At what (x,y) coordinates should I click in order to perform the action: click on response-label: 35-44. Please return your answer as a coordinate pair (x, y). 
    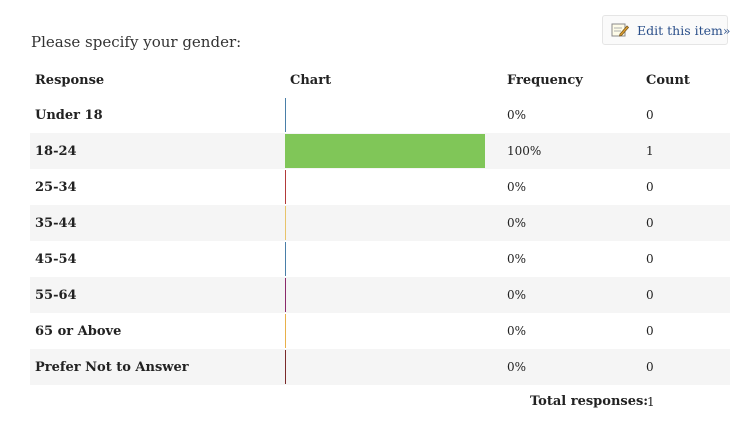
    Looking at the image, I should click on (157, 223).